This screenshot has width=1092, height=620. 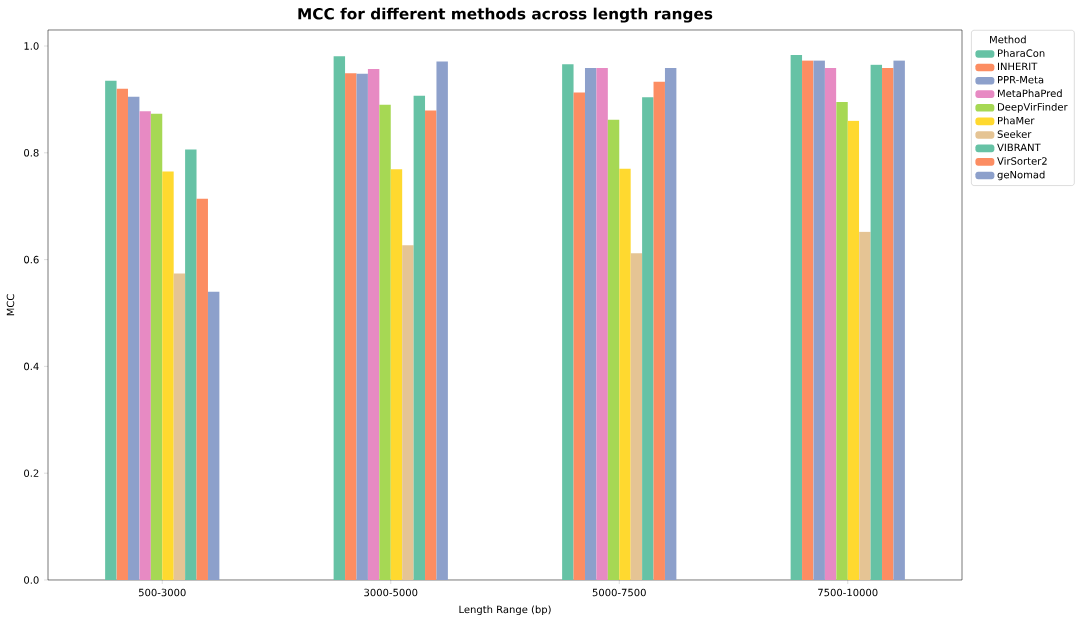 I want to click on legend-label: PPR-Meta, so click(x=1021, y=80).